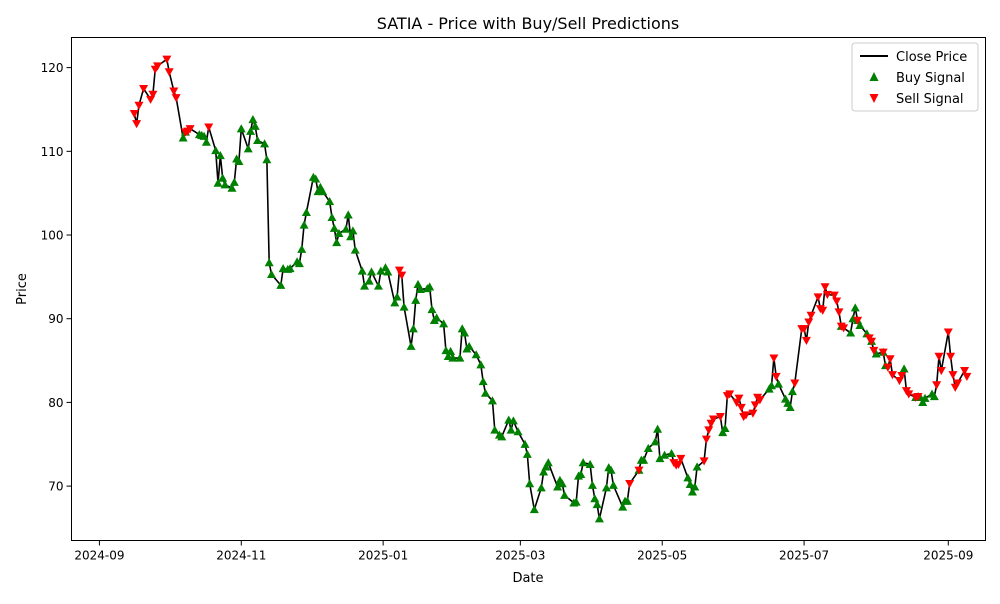  I want to click on y-tick-label: 70, so click(55, 487).